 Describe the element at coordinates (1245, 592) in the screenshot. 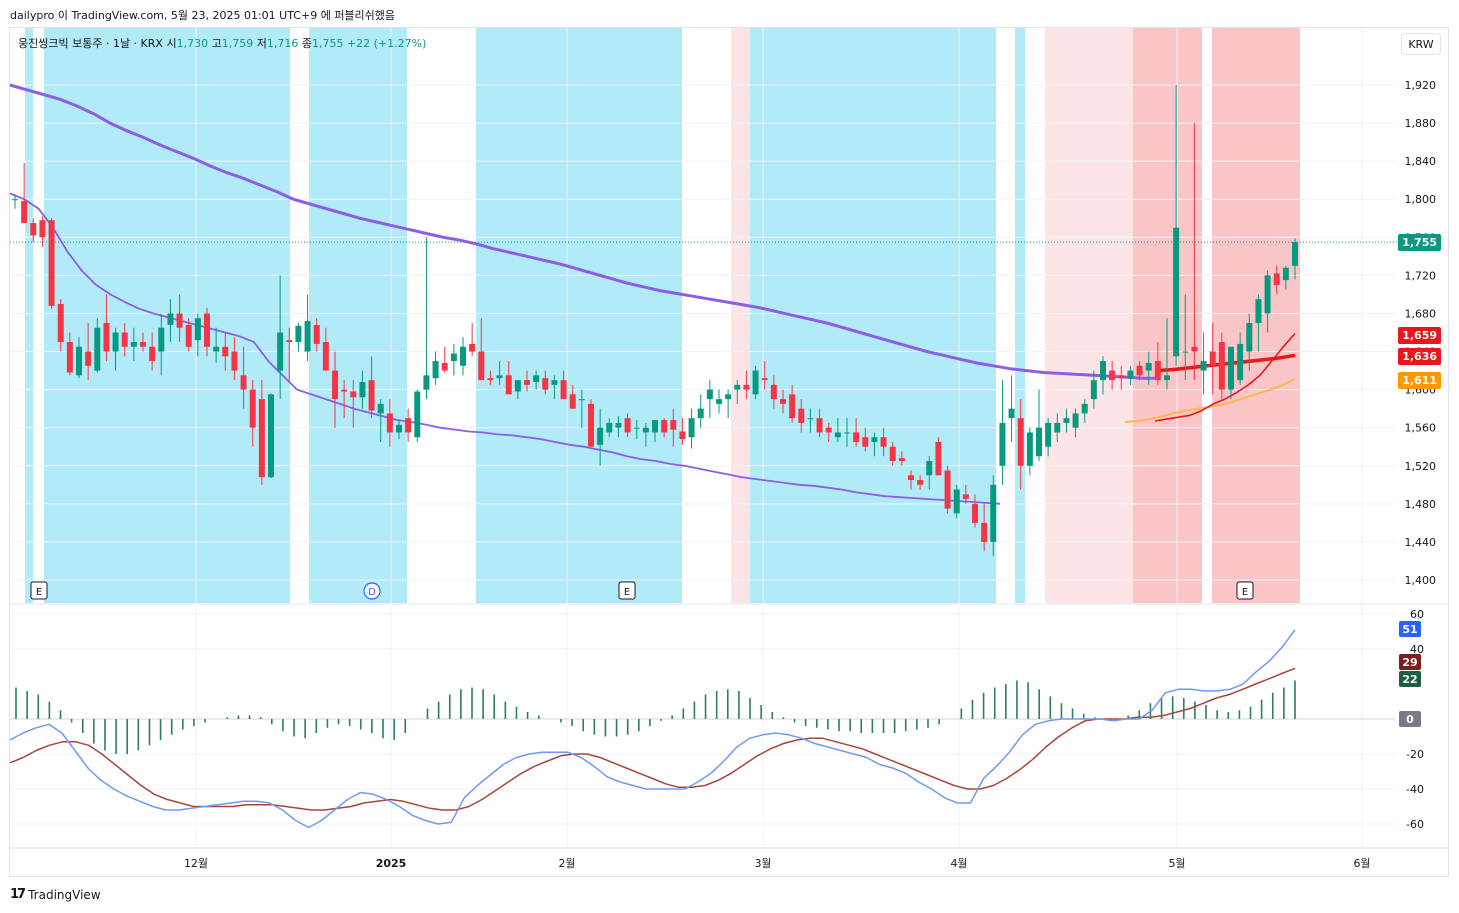

I see `event-marker-label: E` at that location.